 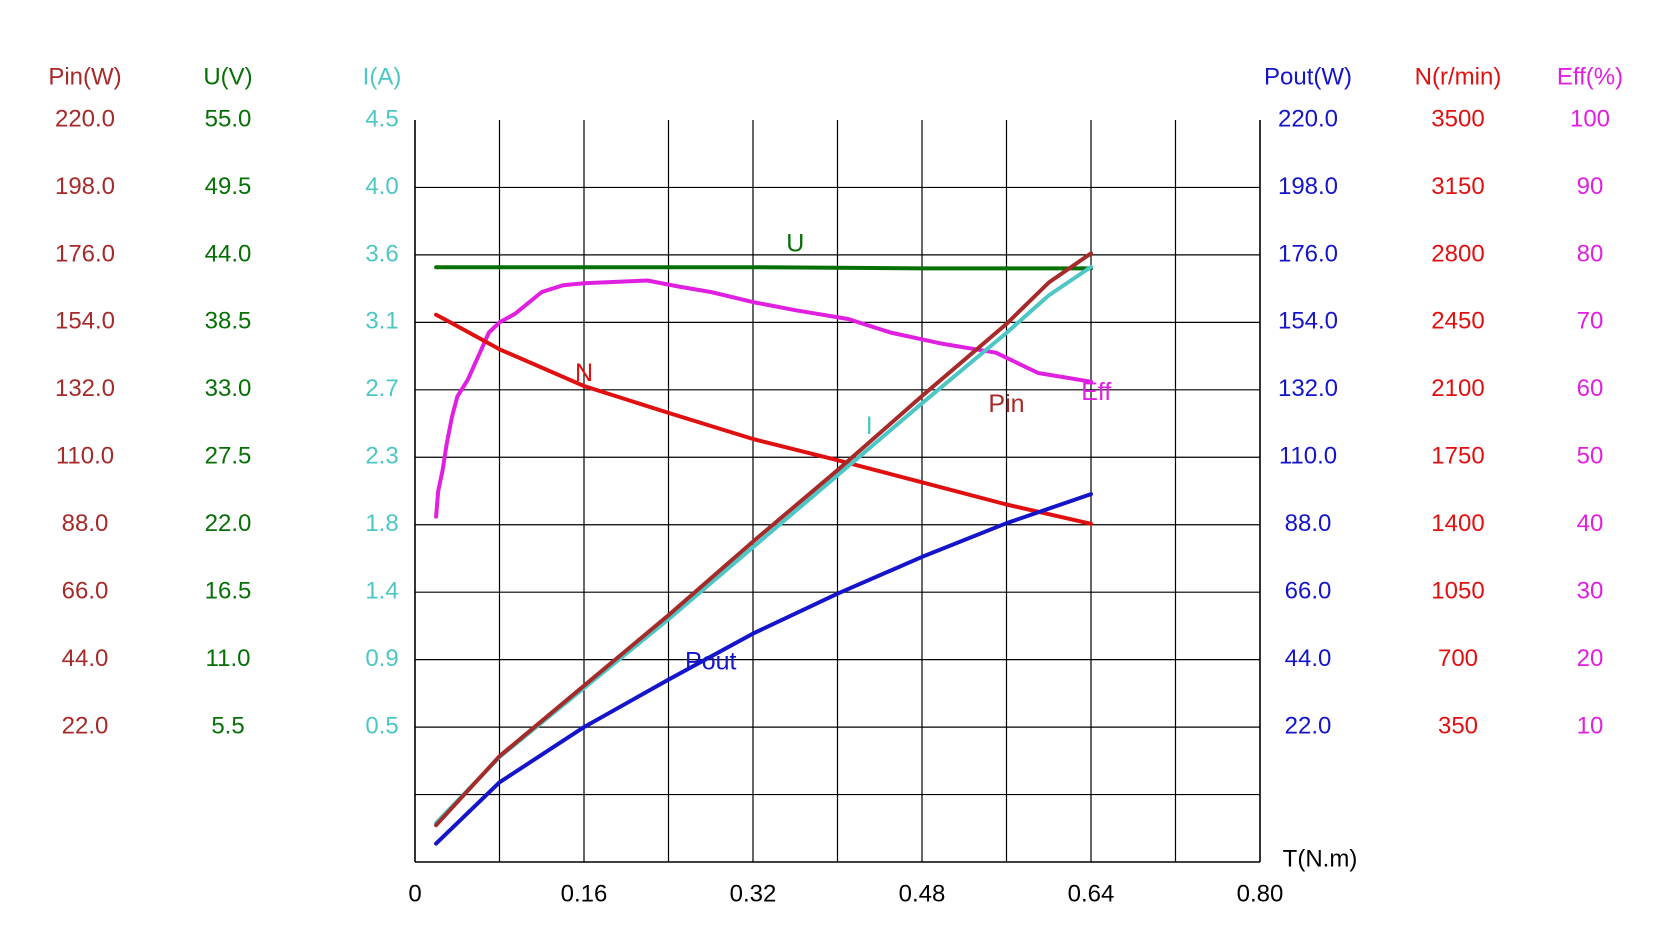 What do you see at coordinates (1458, 725) in the screenshot?
I see `tick-label-n: 350` at bounding box center [1458, 725].